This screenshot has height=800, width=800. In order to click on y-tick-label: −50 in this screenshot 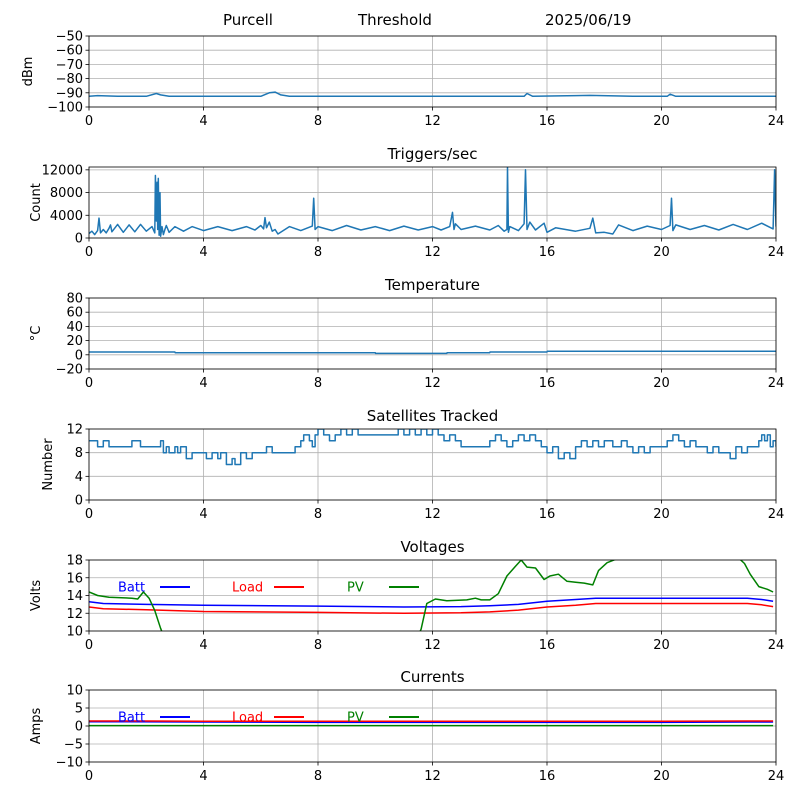, I will do `click(69, 37)`.